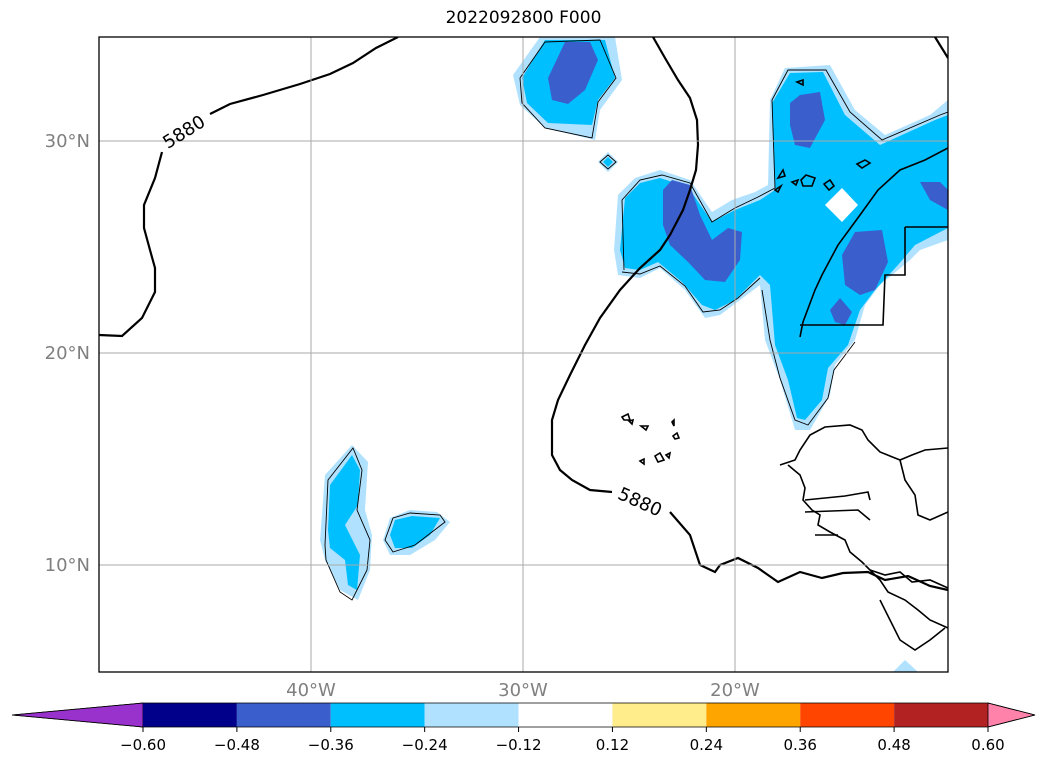  Describe the element at coordinates (735, 690) in the screenshot. I see `lon-label-20w: 20°W` at that location.